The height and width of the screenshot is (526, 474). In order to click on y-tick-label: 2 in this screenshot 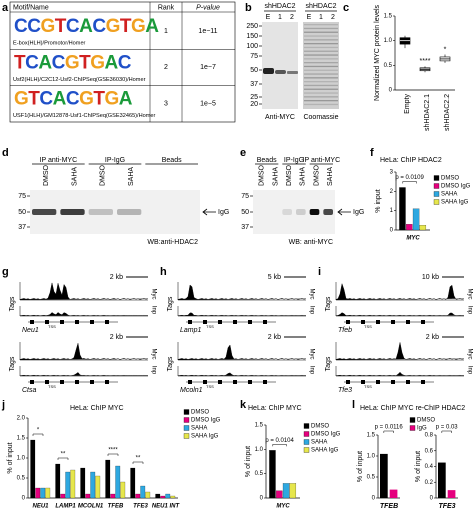, I will do `click(392, 192)`.